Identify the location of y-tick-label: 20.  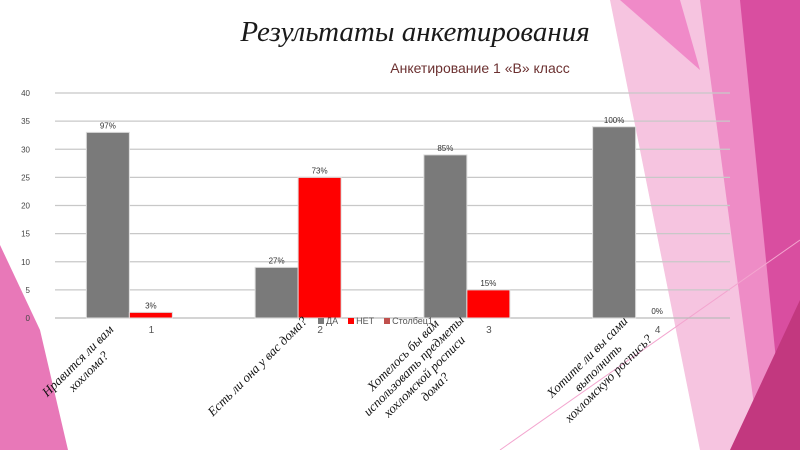
(25, 206).